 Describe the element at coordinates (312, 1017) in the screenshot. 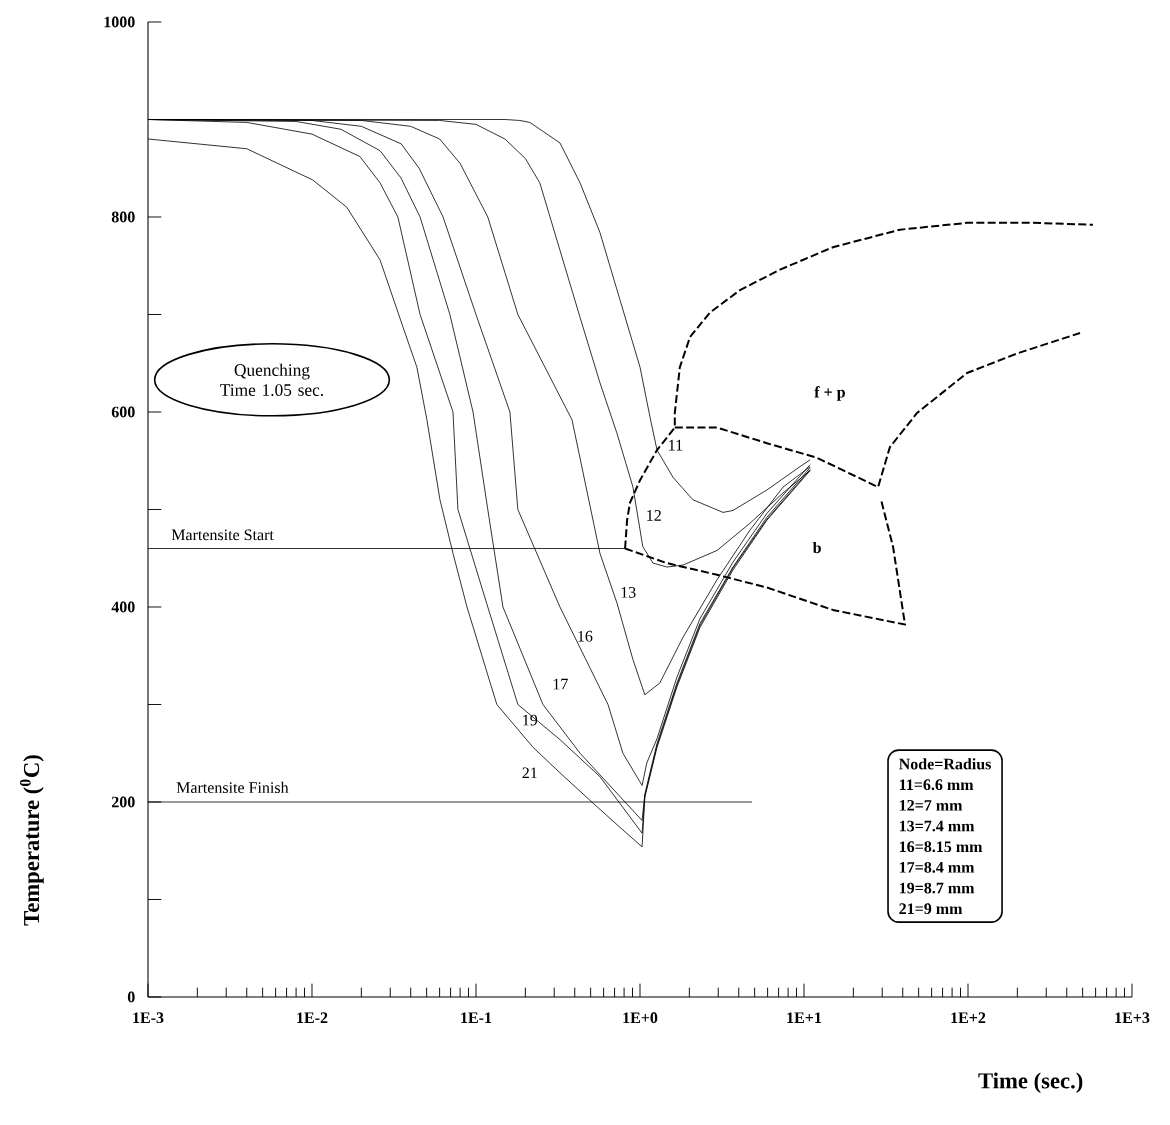

I see `x-tick-label: 1E-2` at that location.